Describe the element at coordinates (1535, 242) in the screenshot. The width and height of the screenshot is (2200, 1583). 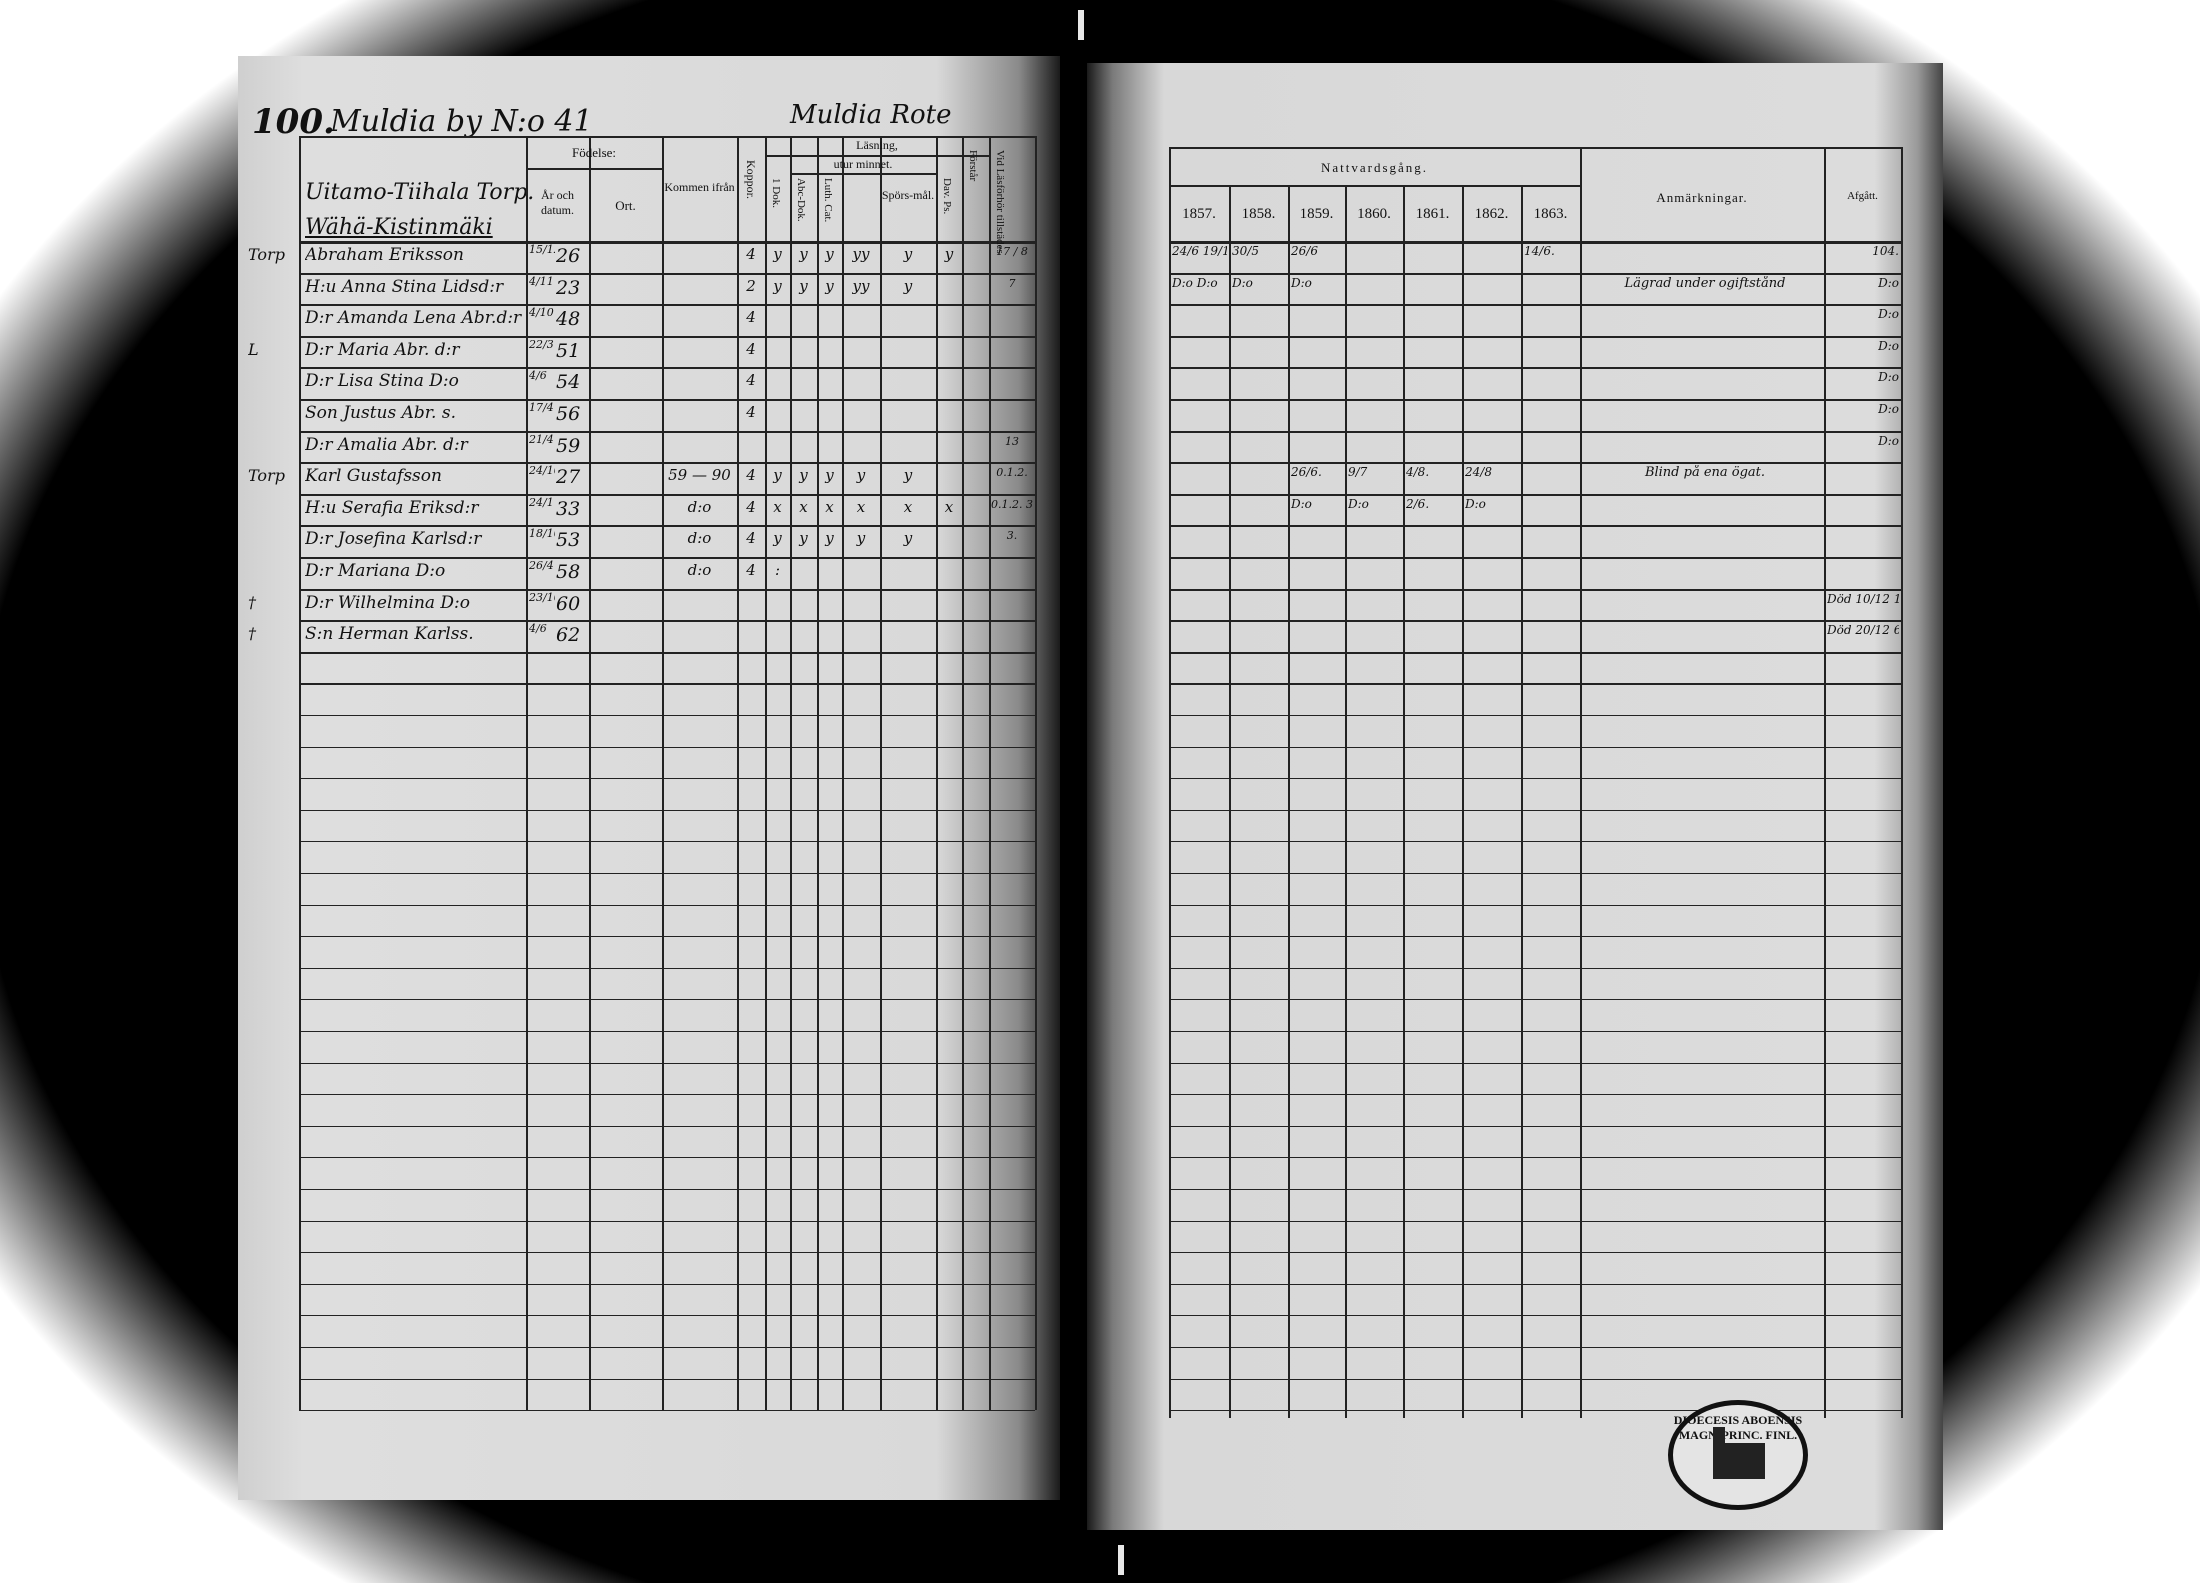
I see `header-rule` at that location.